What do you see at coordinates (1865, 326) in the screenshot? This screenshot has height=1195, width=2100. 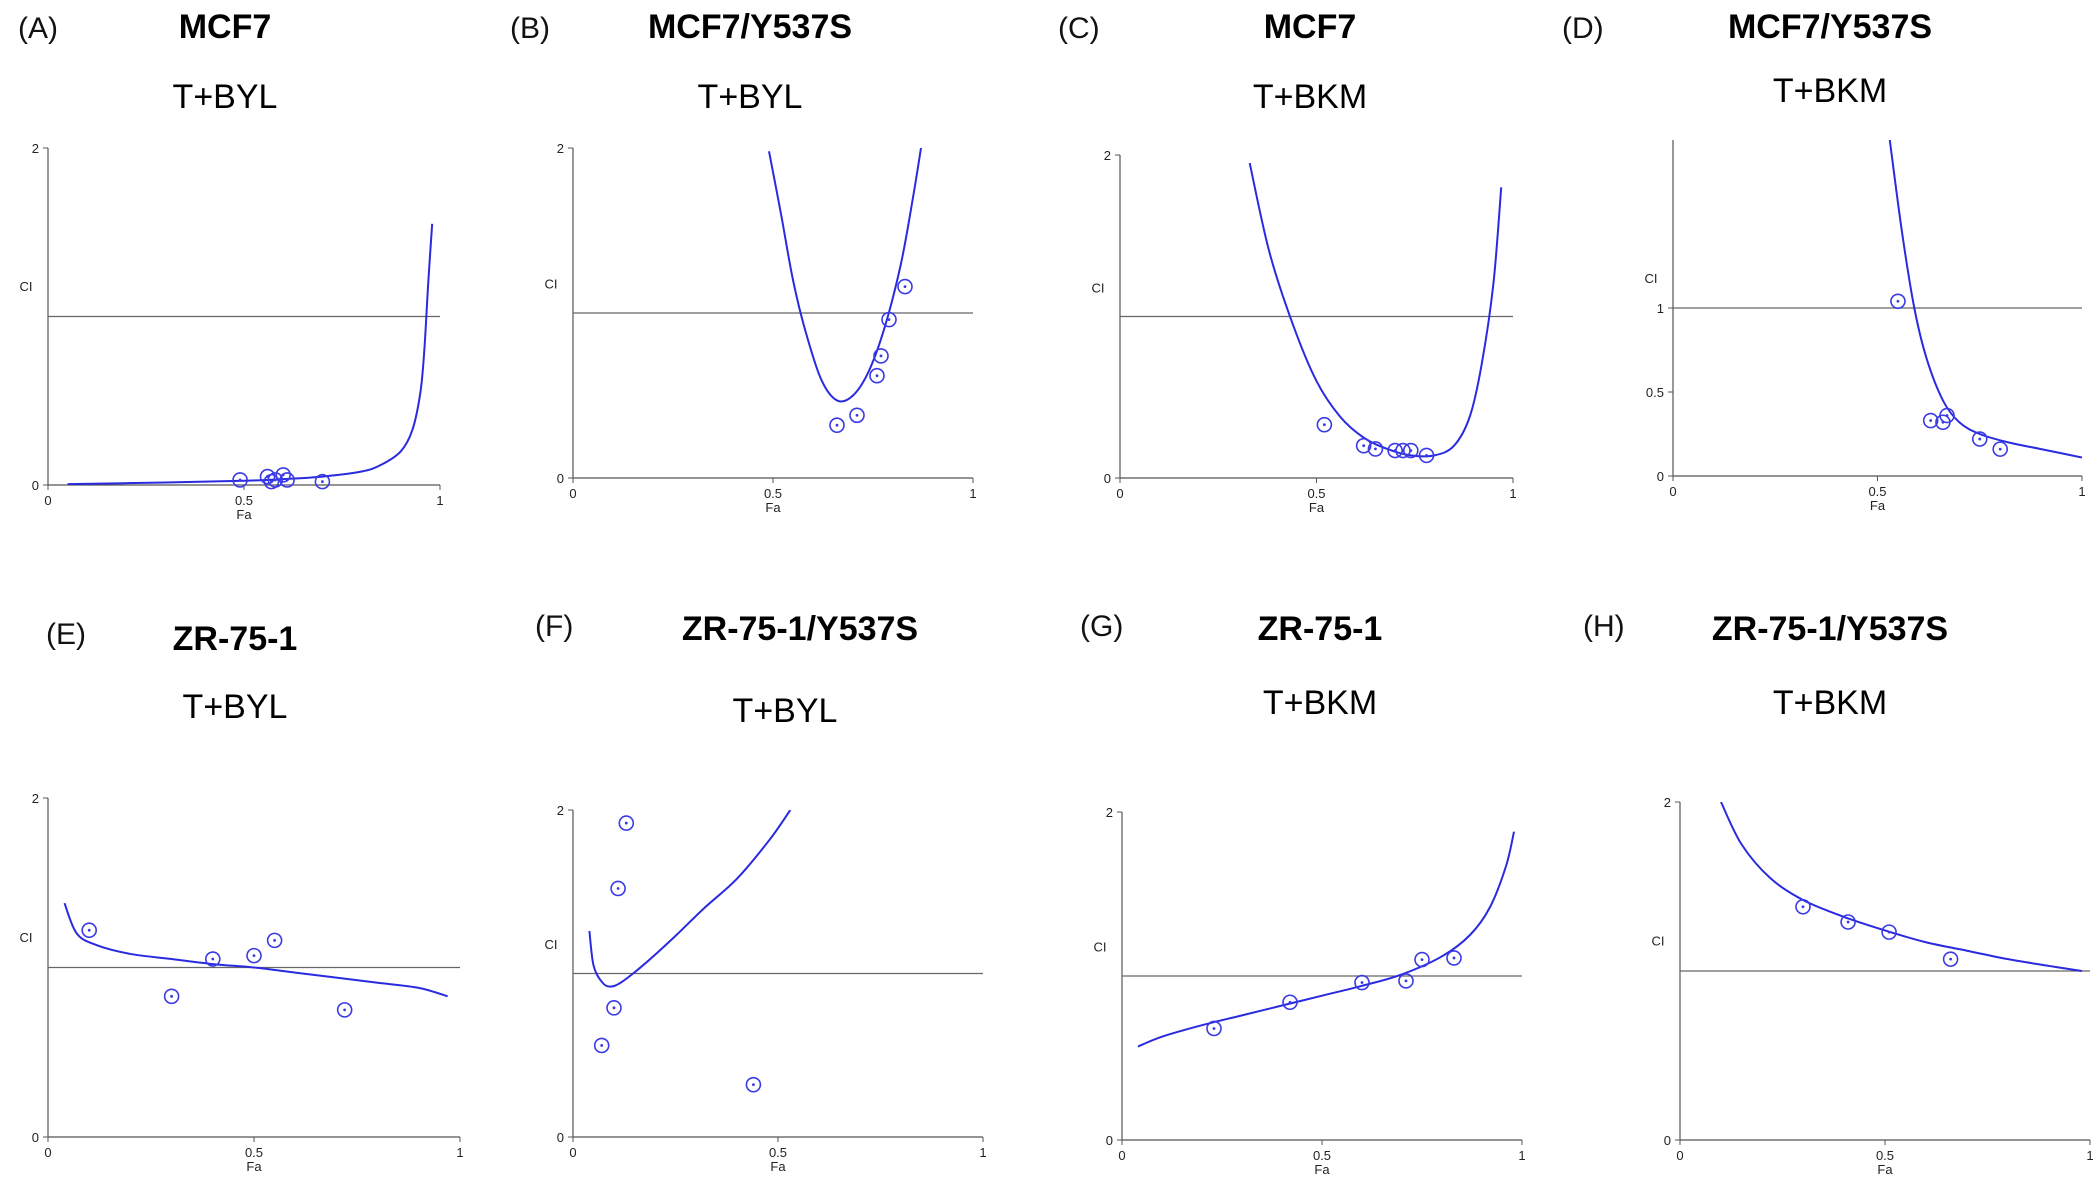 I see `chart-panel-3: 0 0.5 1 0 0.5 1 Fa CI` at bounding box center [1865, 326].